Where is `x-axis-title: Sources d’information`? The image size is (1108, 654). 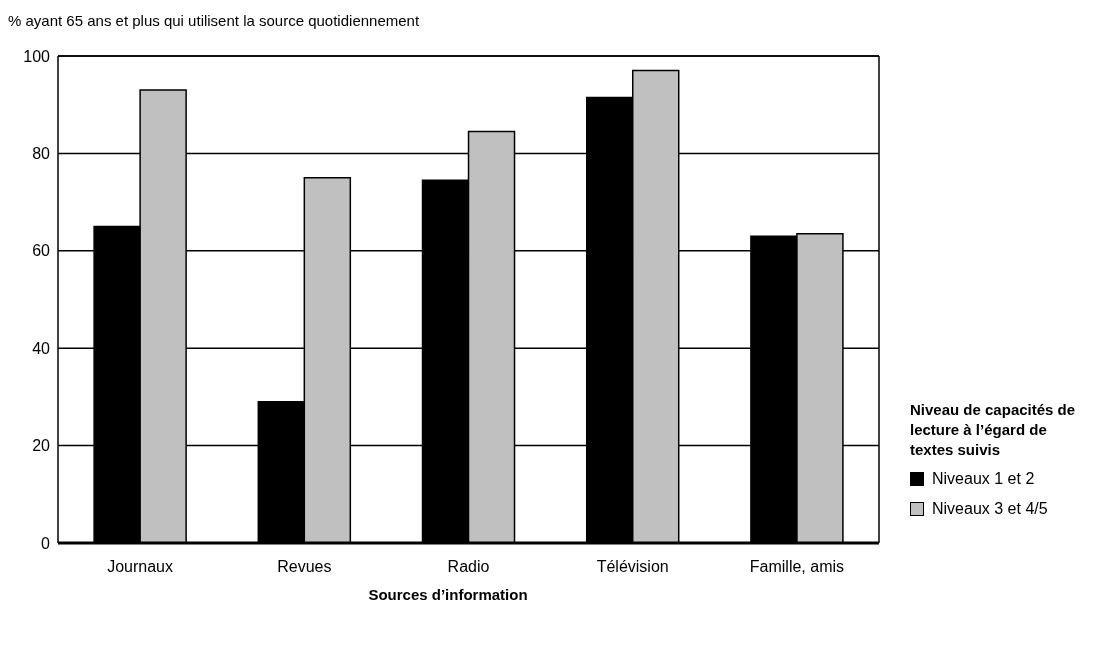 x-axis-title: Sources d’information is located at coordinates (448, 594).